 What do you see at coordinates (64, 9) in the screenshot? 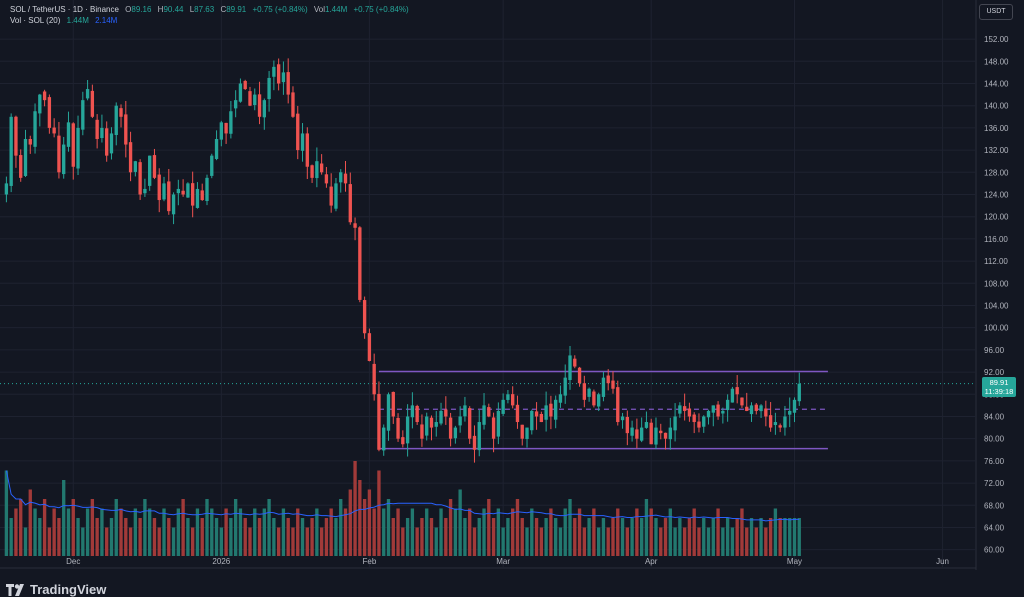
I see `symbol-title: SOL / TetherUS · 1D · Binance` at bounding box center [64, 9].